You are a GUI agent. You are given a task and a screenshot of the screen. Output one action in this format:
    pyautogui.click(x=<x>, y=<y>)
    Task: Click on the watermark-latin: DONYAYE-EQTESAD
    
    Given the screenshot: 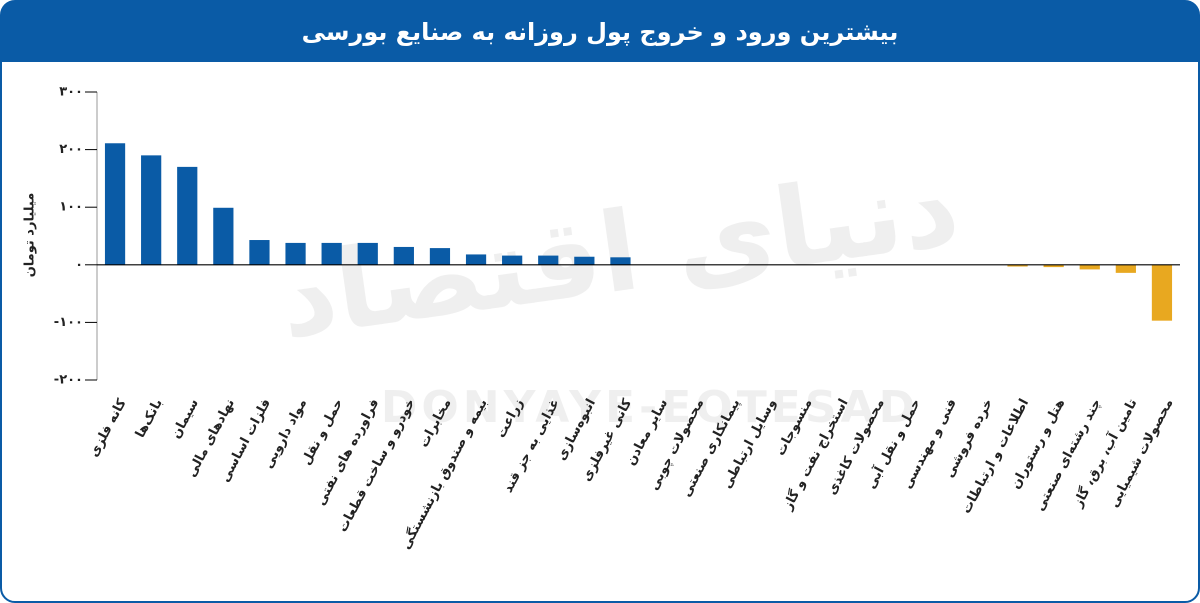 What is the action you would take?
    pyautogui.click(x=650, y=407)
    